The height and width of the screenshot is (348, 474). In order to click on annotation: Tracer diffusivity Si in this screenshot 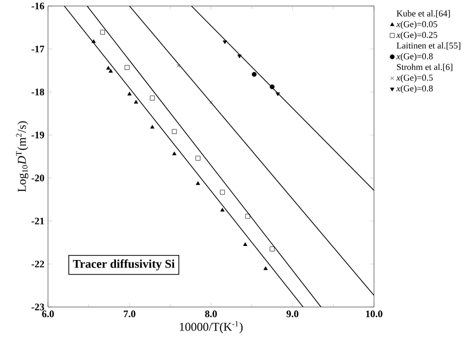, I will do `click(123, 264)`.